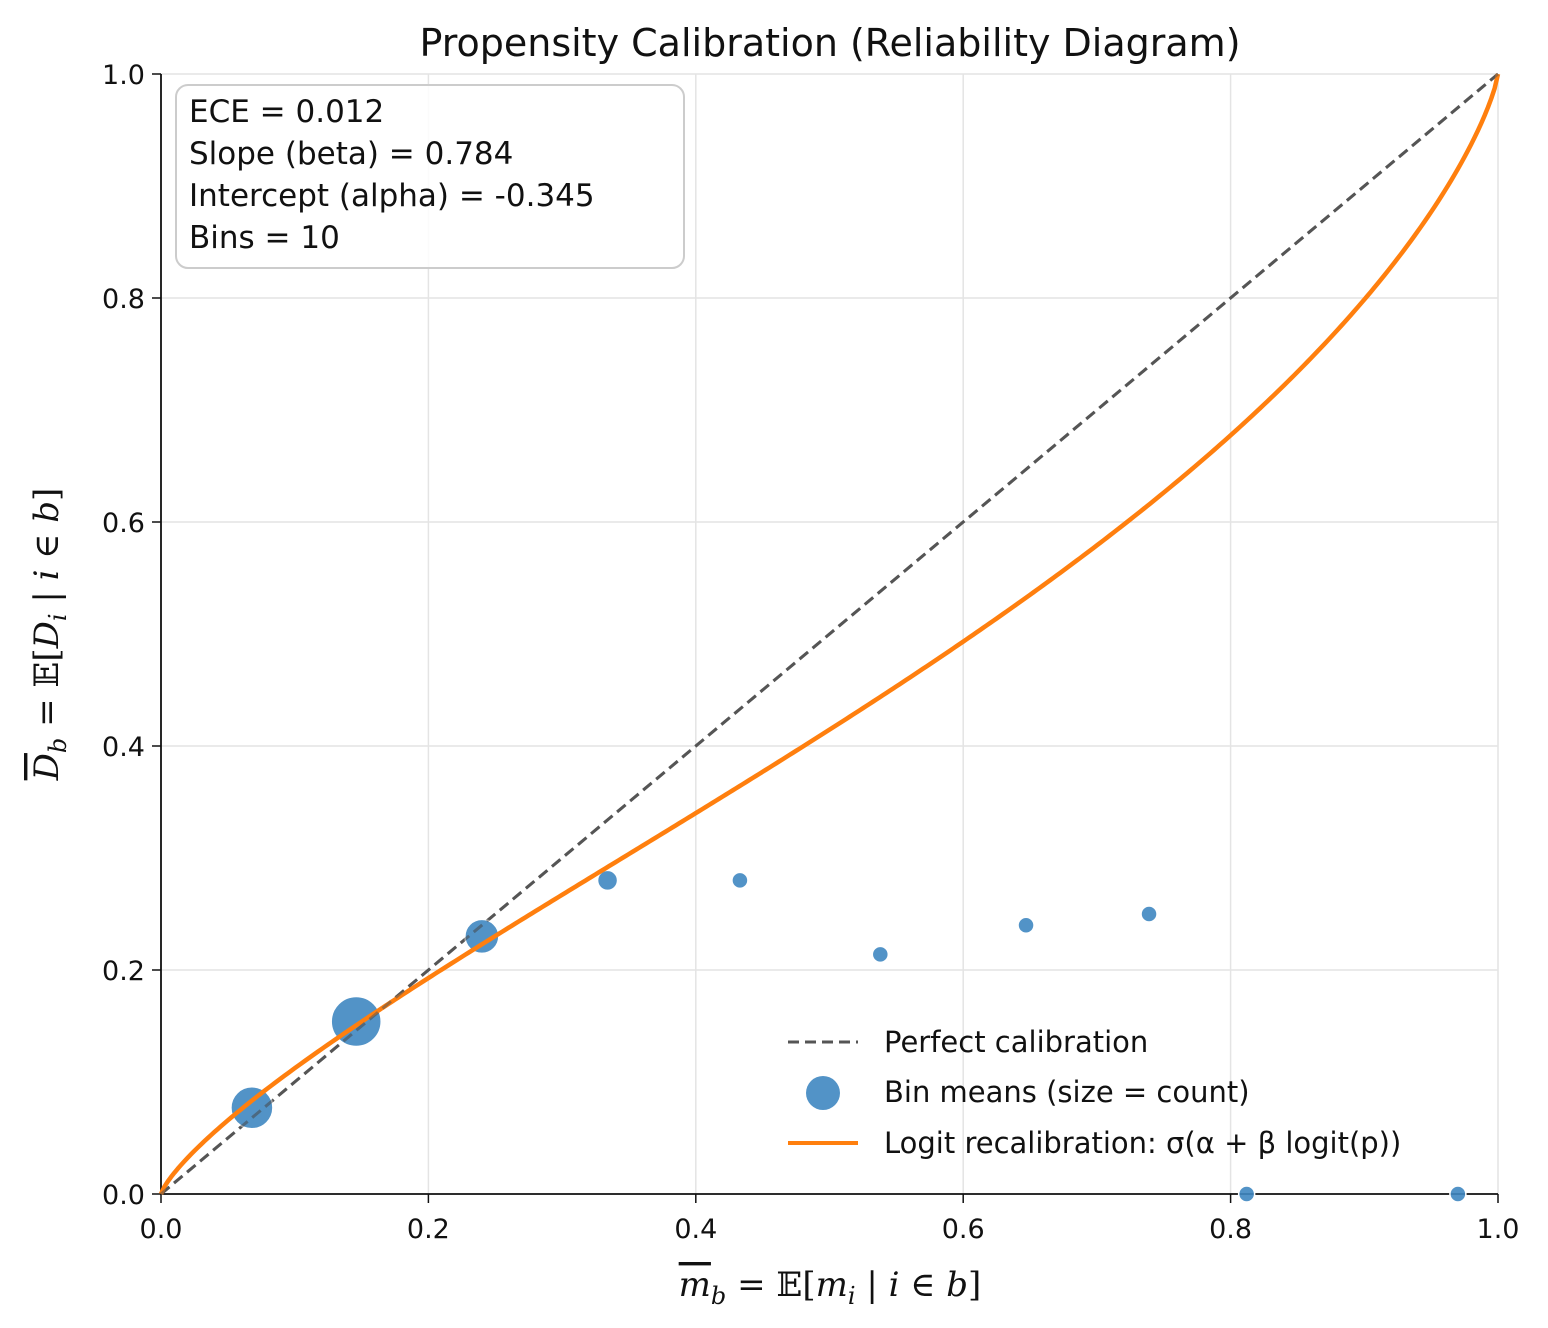  I want to click on y-ticks: 0.0 0.2 0.4 0.6 0.8 1.0, so click(131, 635).